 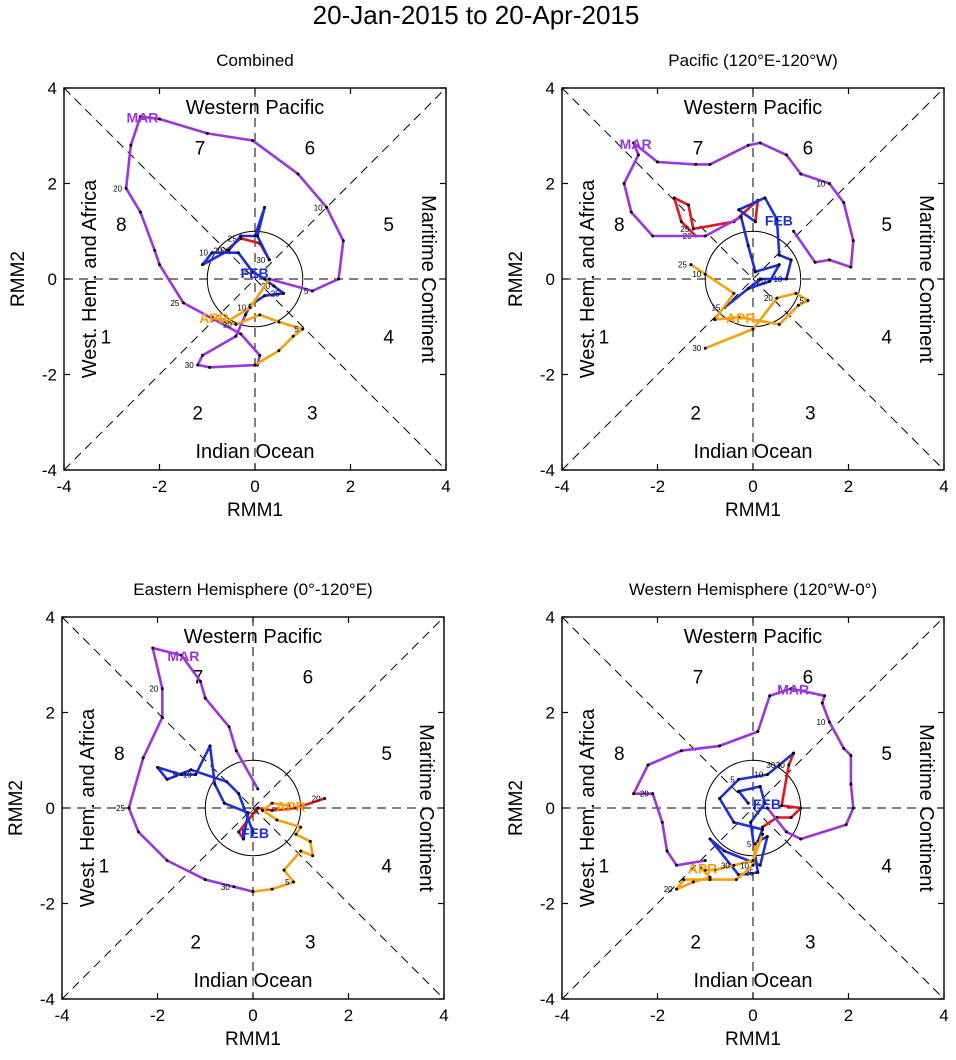 What do you see at coordinates (244, 272) in the screenshot?
I see `day-label: 15` at bounding box center [244, 272].